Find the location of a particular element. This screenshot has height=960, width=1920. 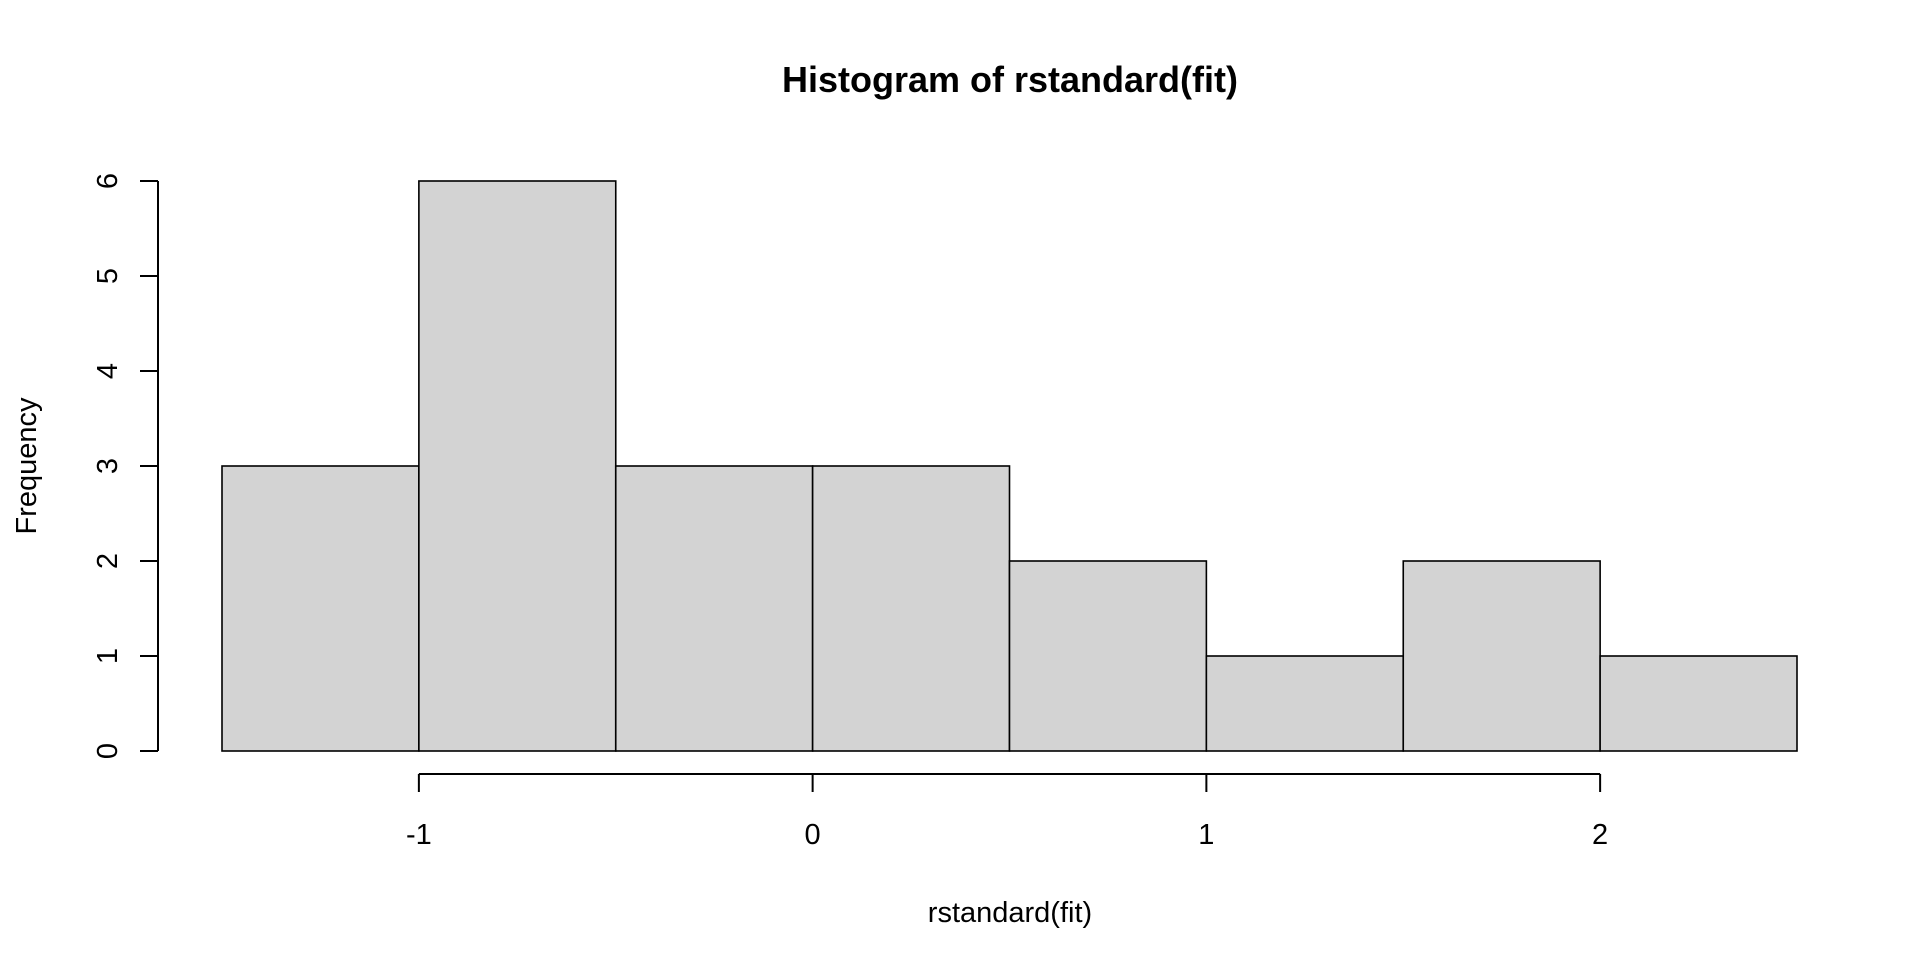

y-tick-label-5: 5 is located at coordinates (108, 276).